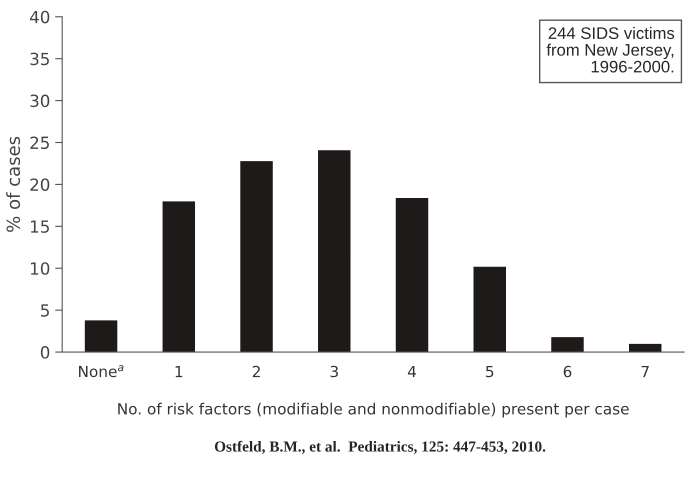 The width and height of the screenshot is (691, 479). I want to click on y-tick-label: 25, so click(39, 143).